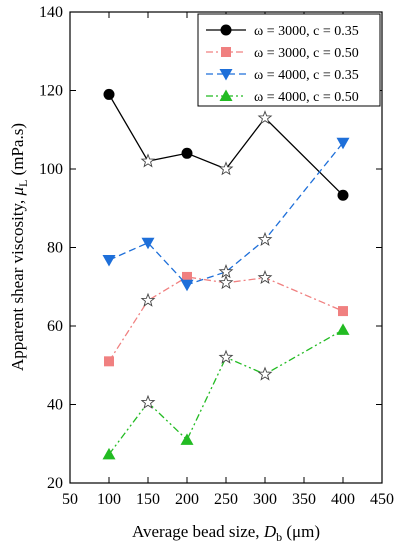  I want to click on legend-label: ω = 3000, c = 0.35, so click(306, 31).